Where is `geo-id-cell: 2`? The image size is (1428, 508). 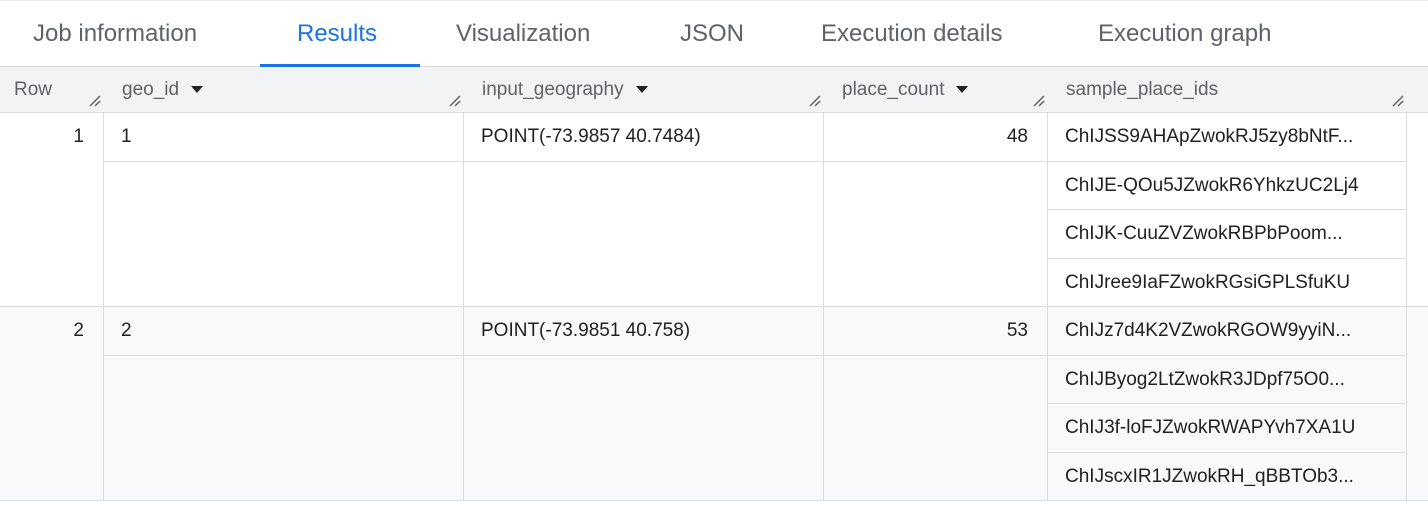
geo-id-cell: 2 is located at coordinates (284, 404).